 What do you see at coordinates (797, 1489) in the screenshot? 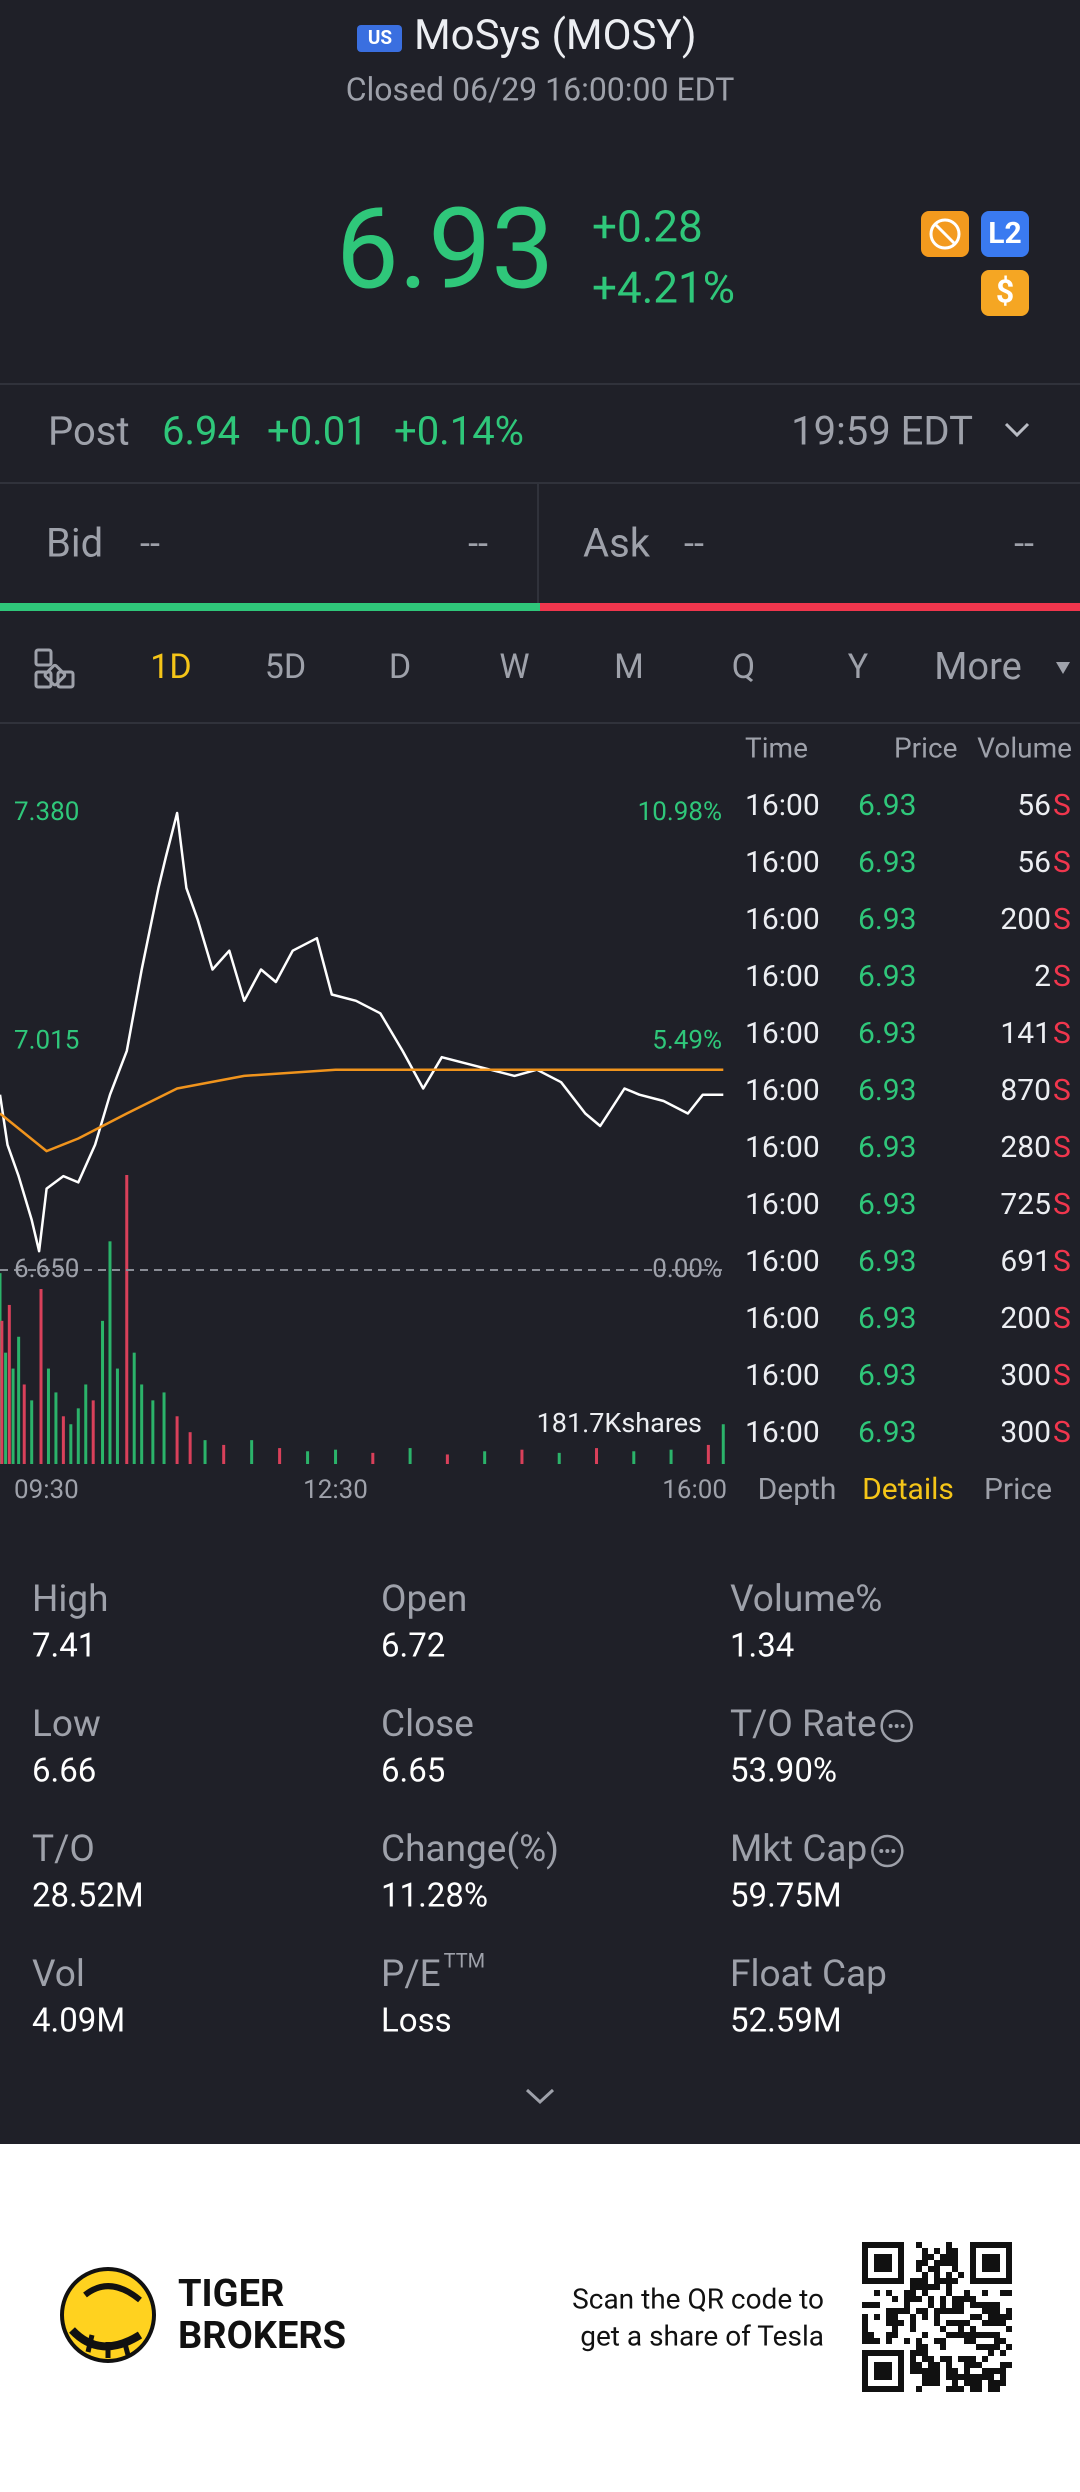
I see `trade-tab: Depth` at bounding box center [797, 1489].